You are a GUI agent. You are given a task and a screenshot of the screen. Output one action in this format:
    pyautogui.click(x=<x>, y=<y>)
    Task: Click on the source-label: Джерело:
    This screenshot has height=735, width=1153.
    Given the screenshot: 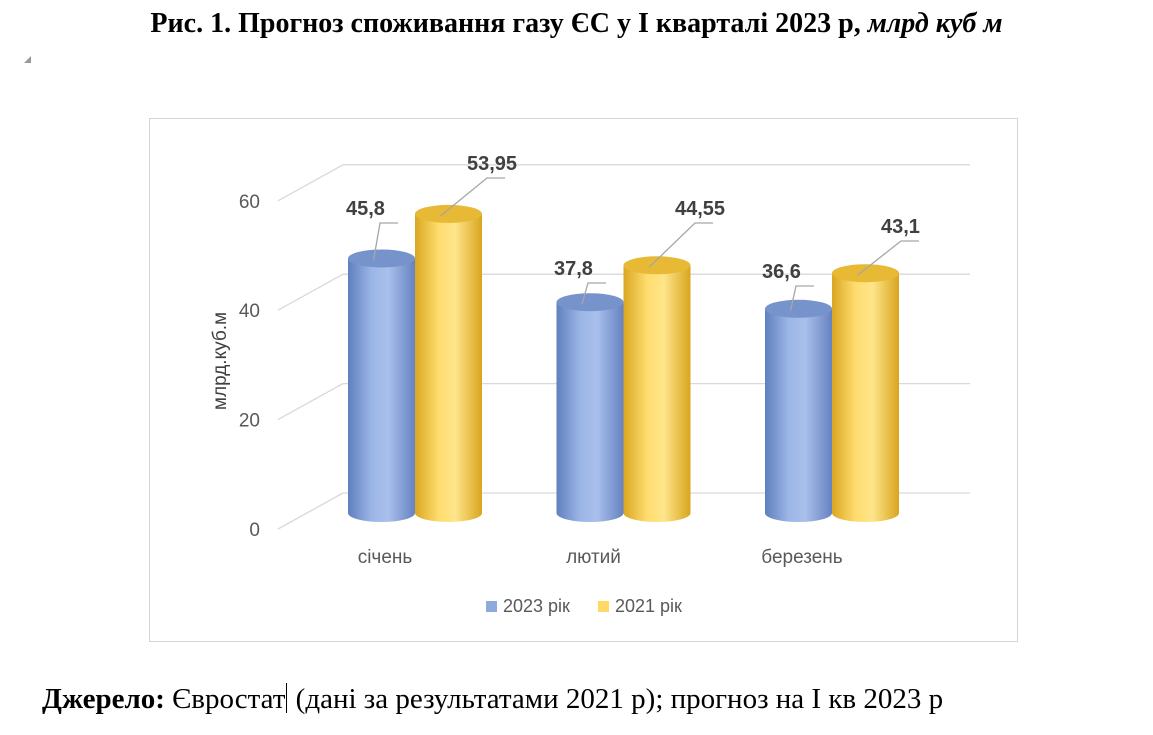 What is the action you would take?
    pyautogui.click(x=103, y=699)
    